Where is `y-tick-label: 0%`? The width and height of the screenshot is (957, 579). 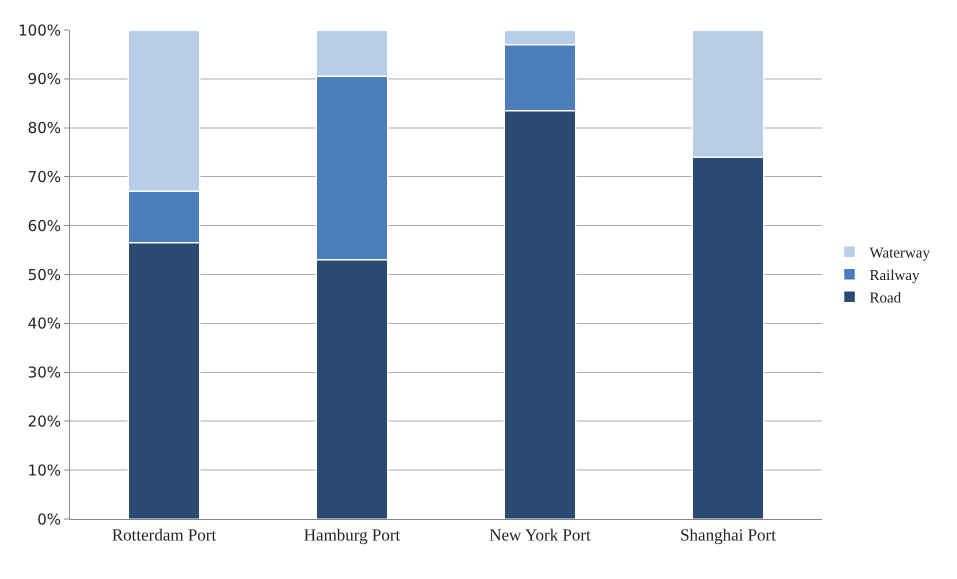
y-tick-label: 0% is located at coordinates (49, 519).